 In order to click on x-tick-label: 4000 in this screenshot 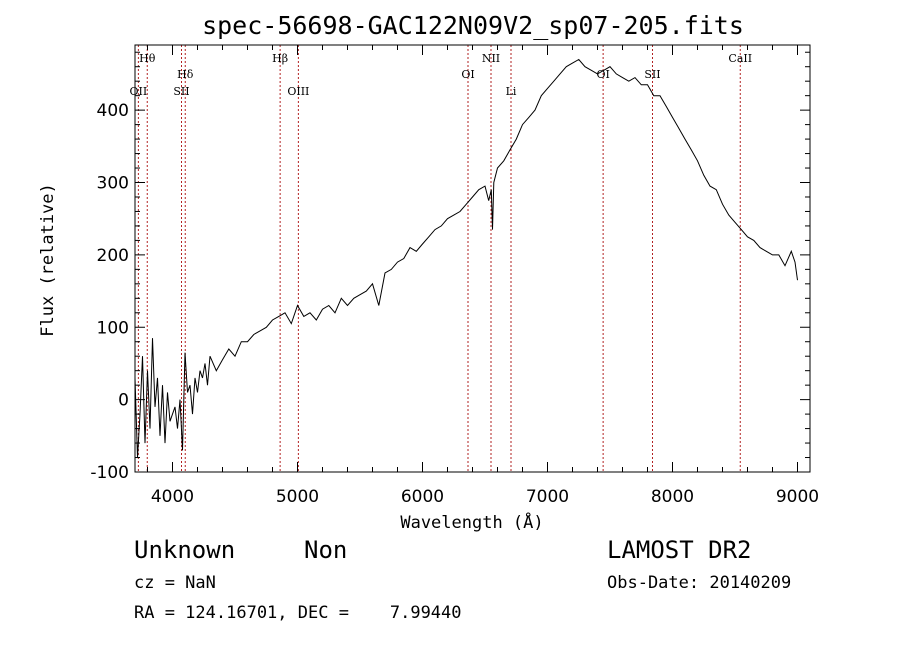, I will do `click(172, 497)`.